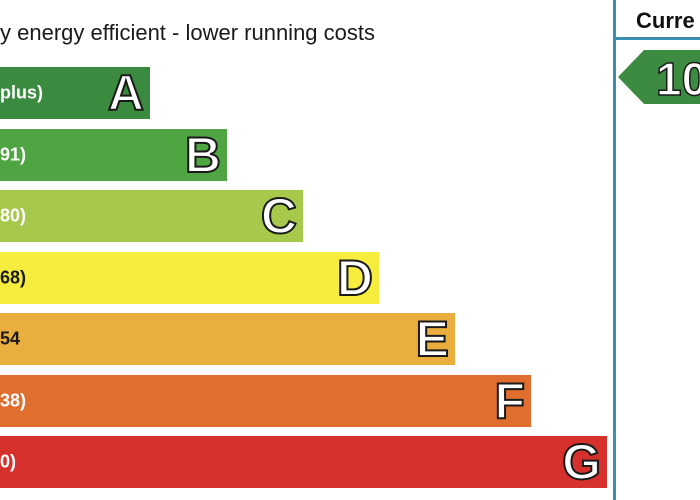  What do you see at coordinates (8, 461) in the screenshot?
I see `rating-range-g: 0)` at bounding box center [8, 461].